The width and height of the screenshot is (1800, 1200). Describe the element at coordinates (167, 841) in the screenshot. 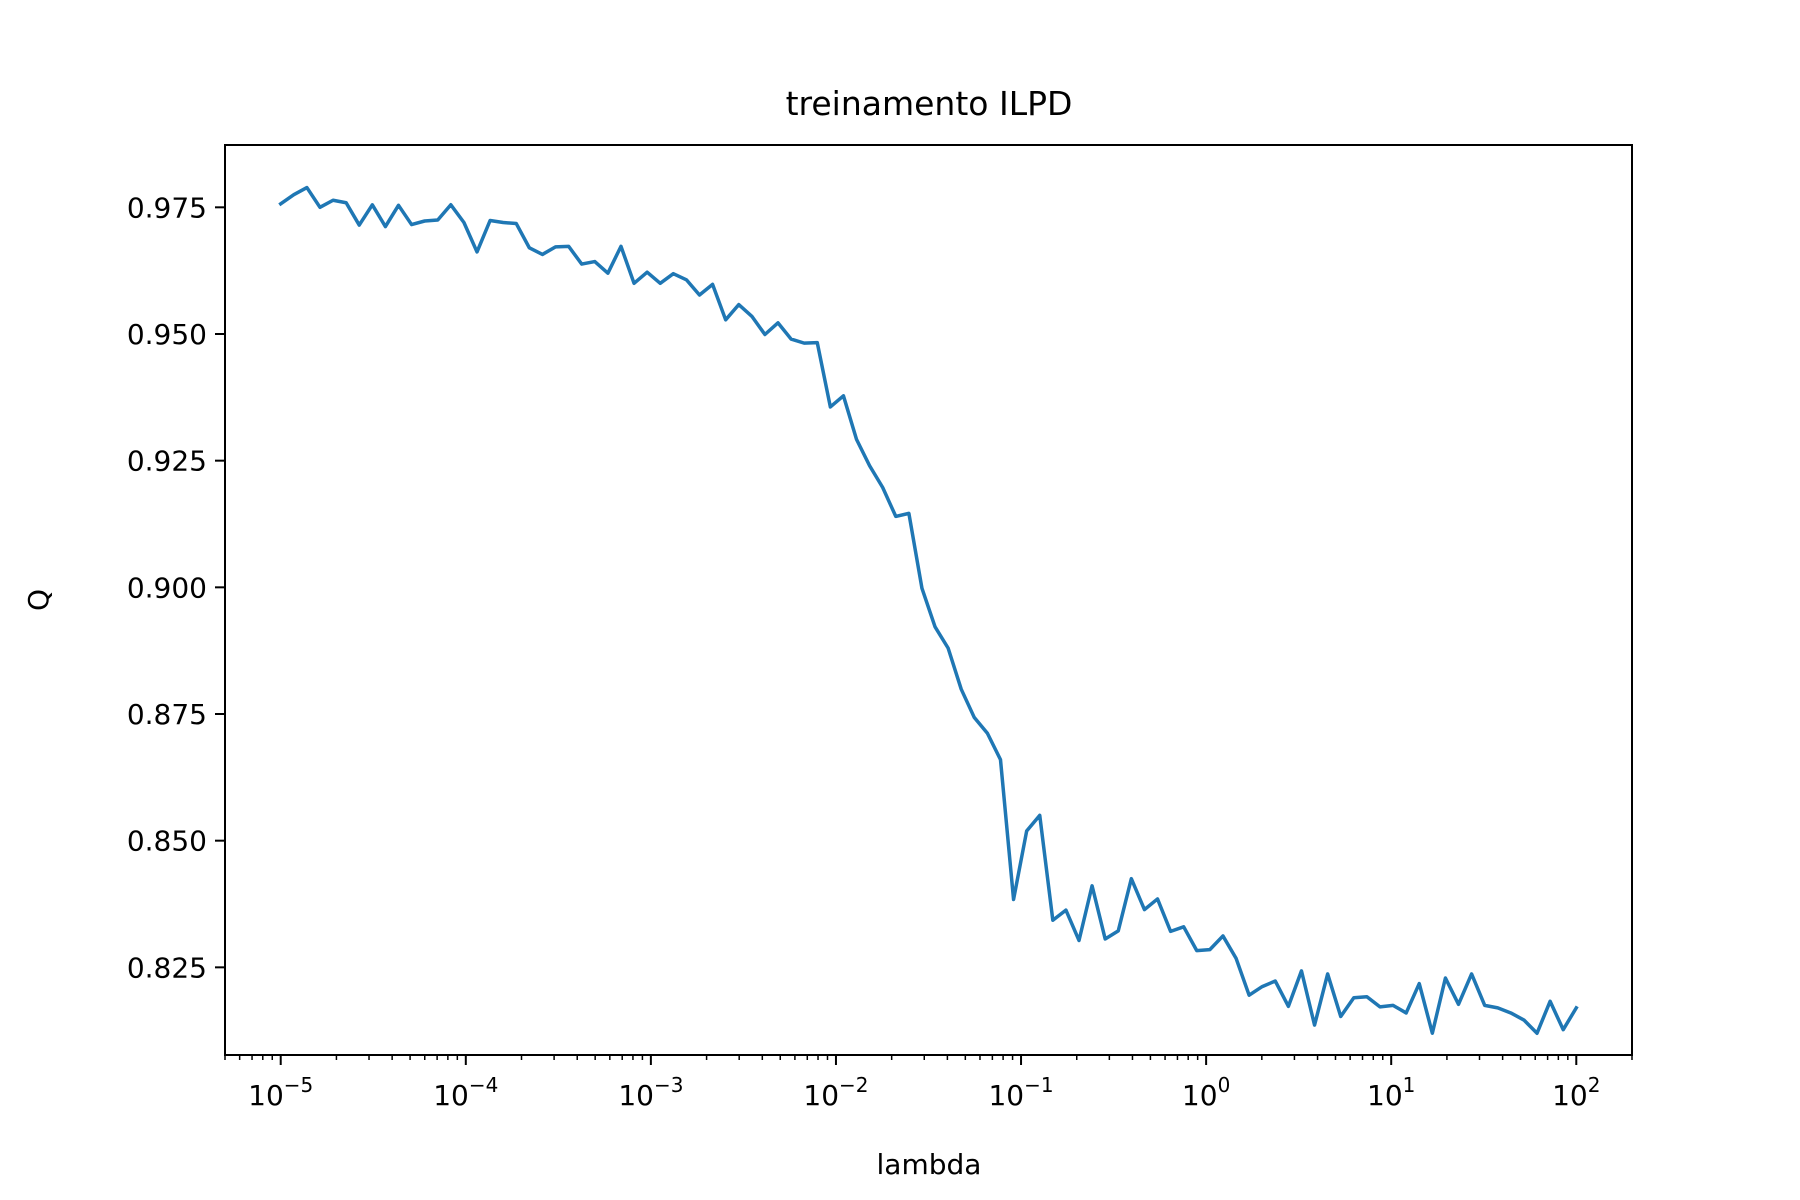

I see `y-tick-label: 0.850` at that location.